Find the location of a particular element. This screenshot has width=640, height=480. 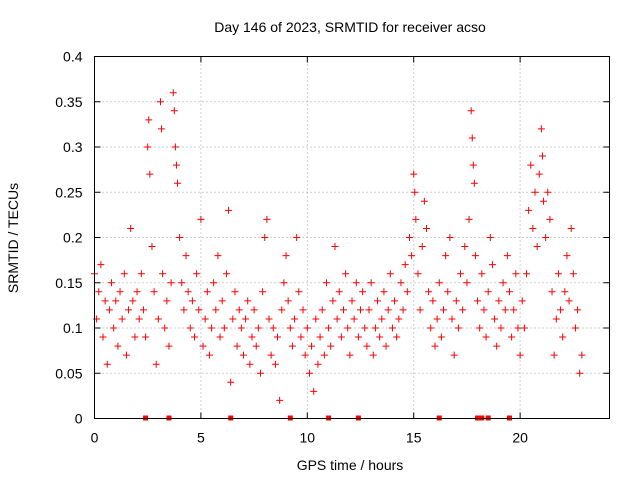

y-tick-label: 0.4 is located at coordinates (73, 57).